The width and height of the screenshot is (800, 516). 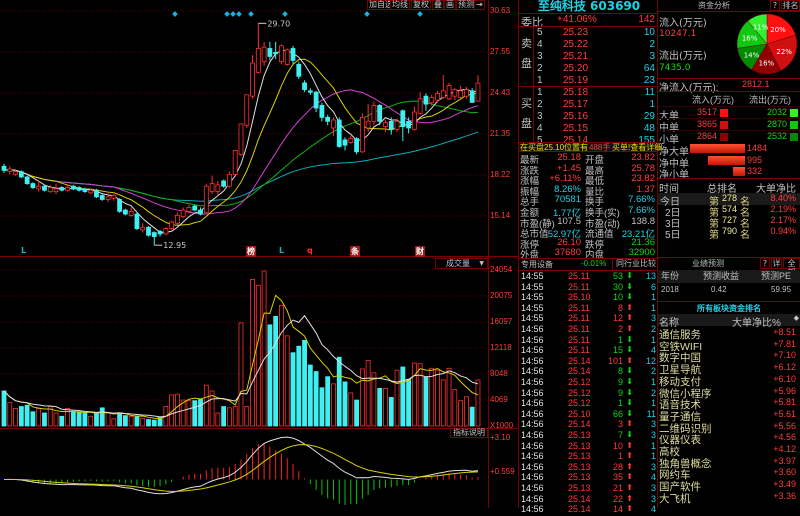 I want to click on sector-name-header: 名称, so click(x=669, y=323).